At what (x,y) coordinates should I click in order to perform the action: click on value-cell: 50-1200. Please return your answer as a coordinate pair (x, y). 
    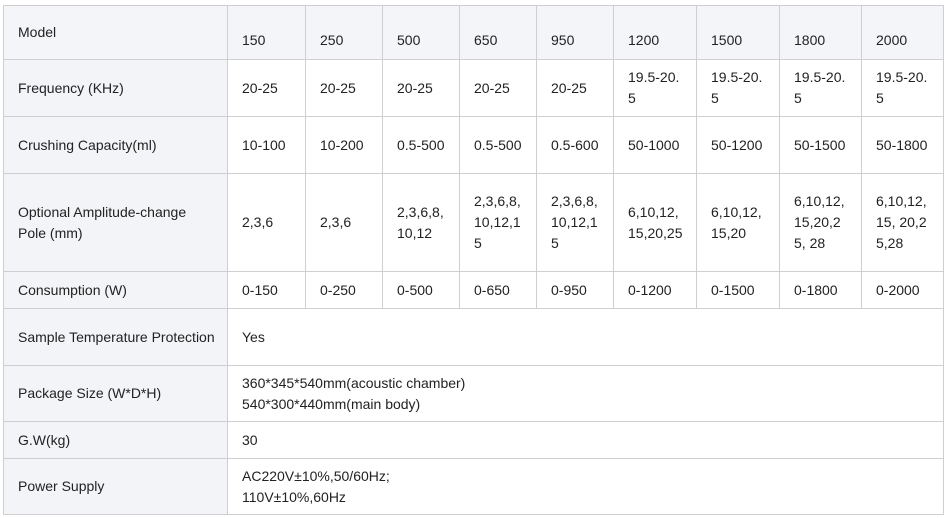
    Looking at the image, I should click on (738, 145).